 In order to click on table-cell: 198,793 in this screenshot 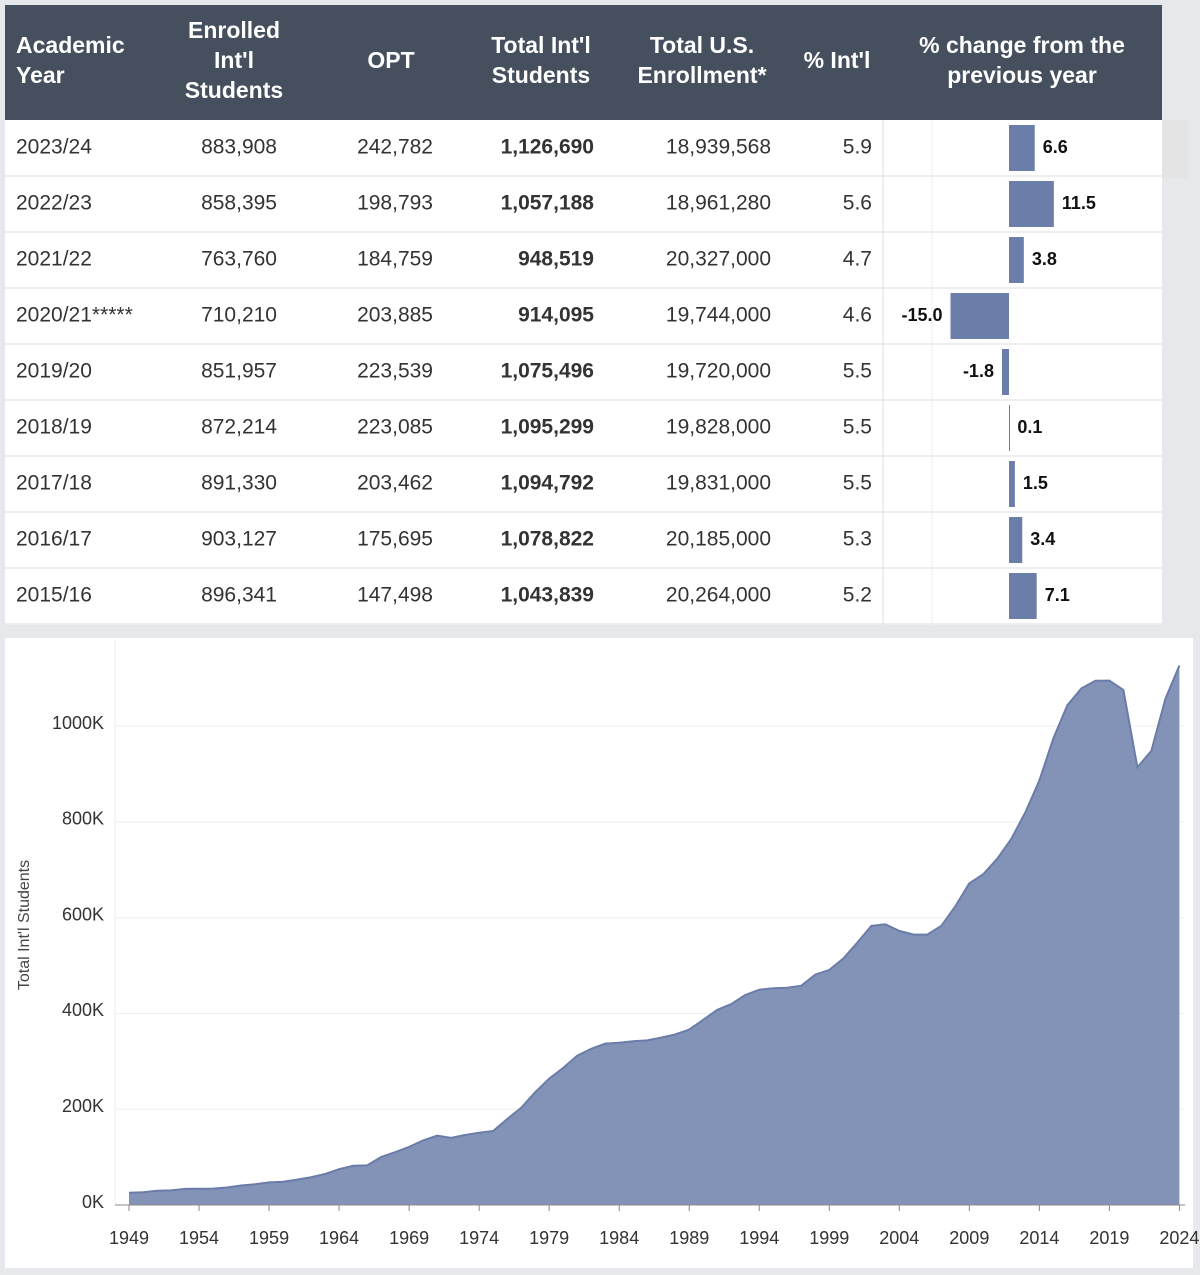, I will do `click(395, 203)`.